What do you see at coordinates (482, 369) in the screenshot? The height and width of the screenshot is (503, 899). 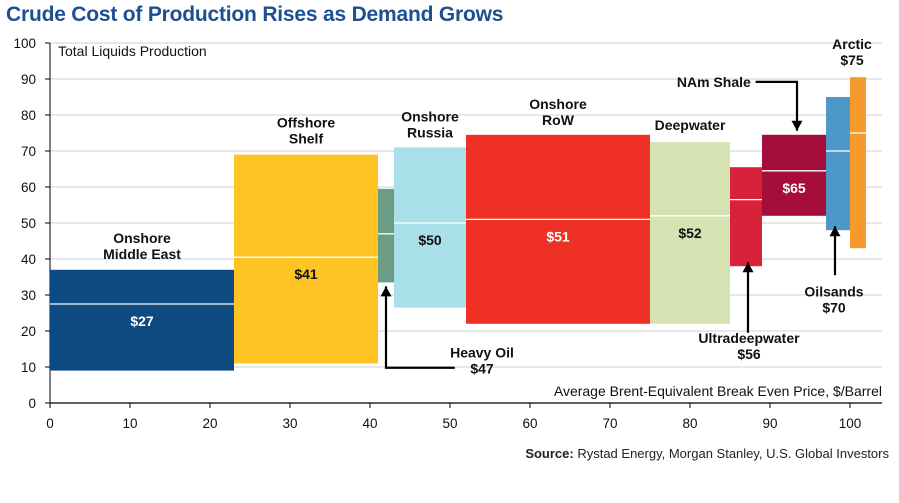 I see `category-label-heavy-oil-1: $47` at bounding box center [482, 369].